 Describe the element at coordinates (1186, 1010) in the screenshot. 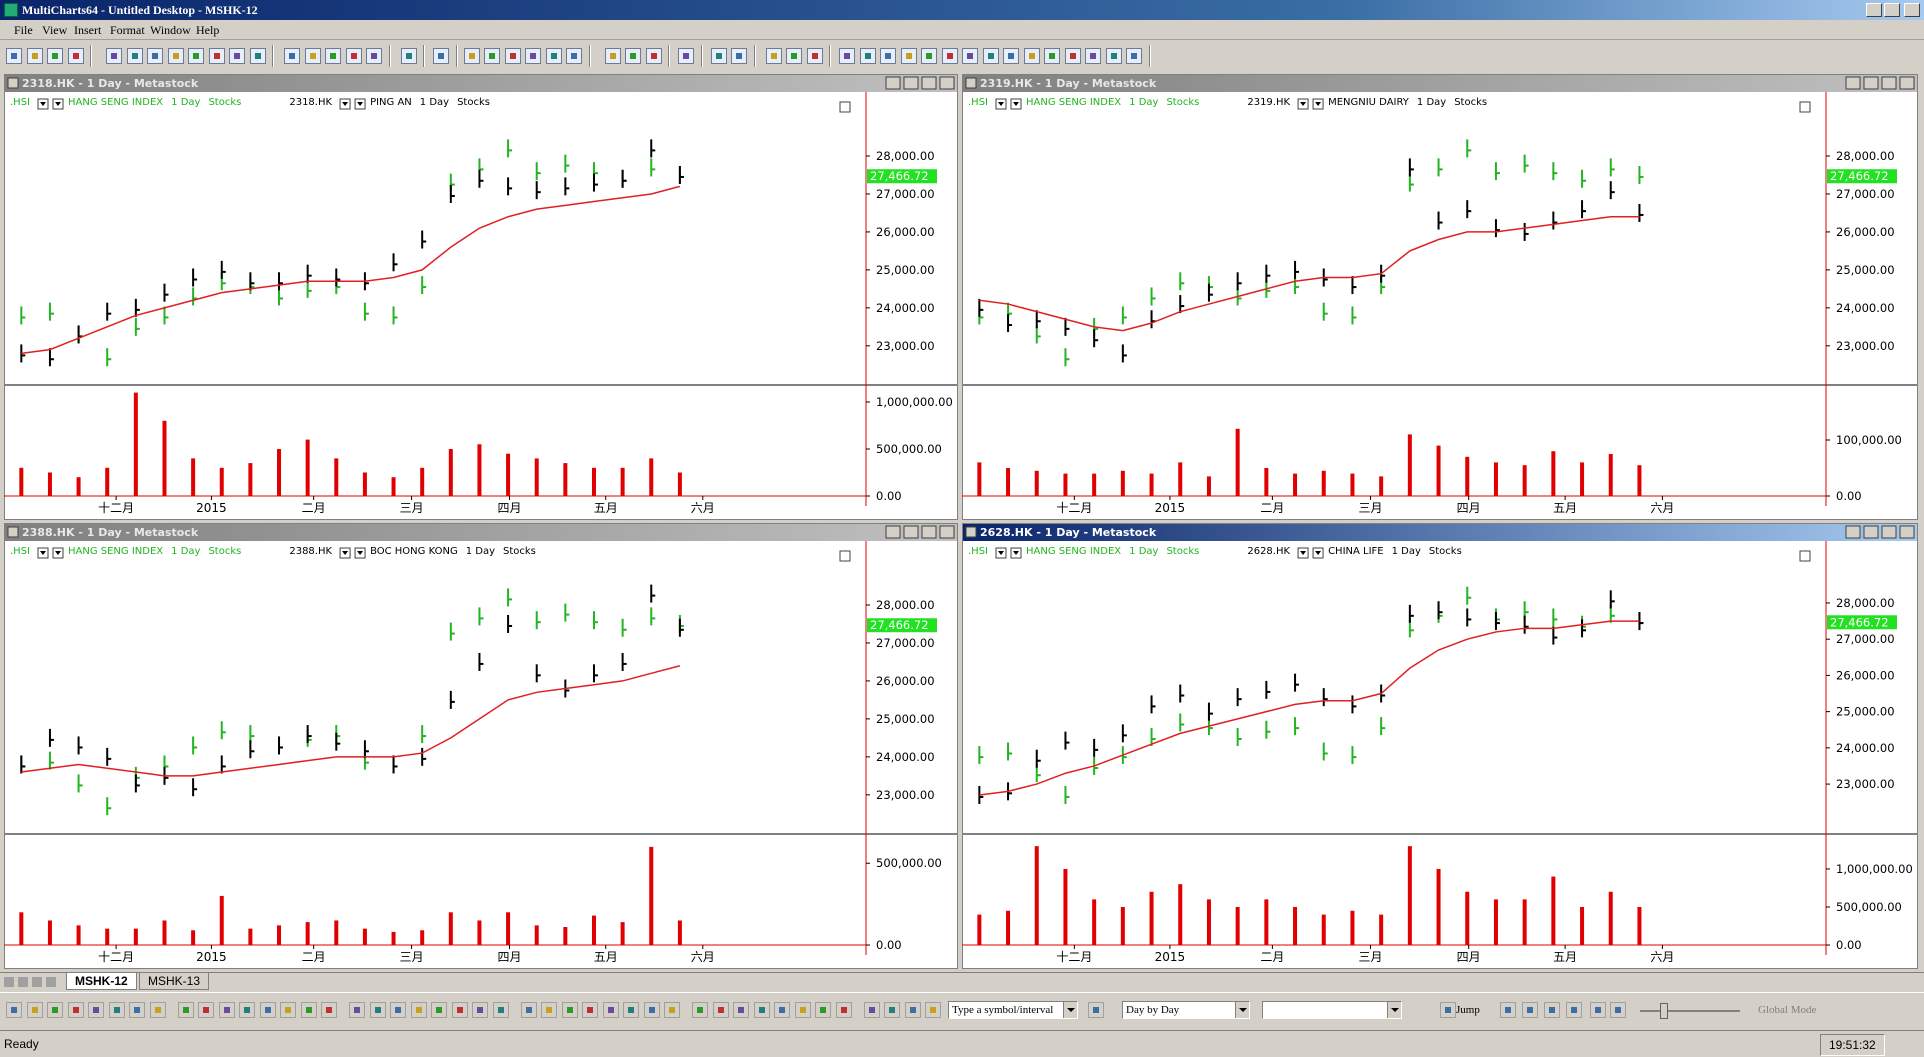

I see `playback-select: Day by Day` at that location.